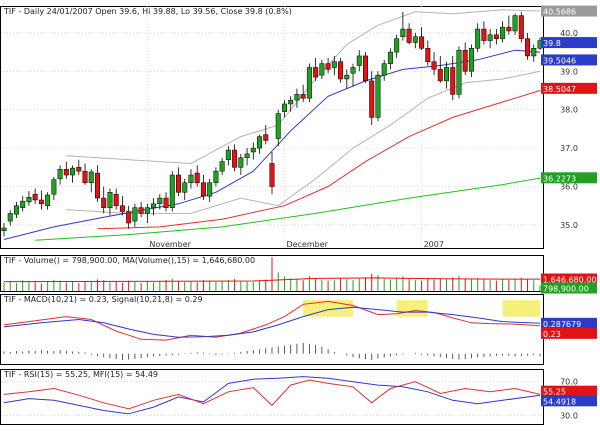  What do you see at coordinates (559, 401) in the screenshot?
I see `mfi-value-badge: 54.4918` at bounding box center [559, 401].